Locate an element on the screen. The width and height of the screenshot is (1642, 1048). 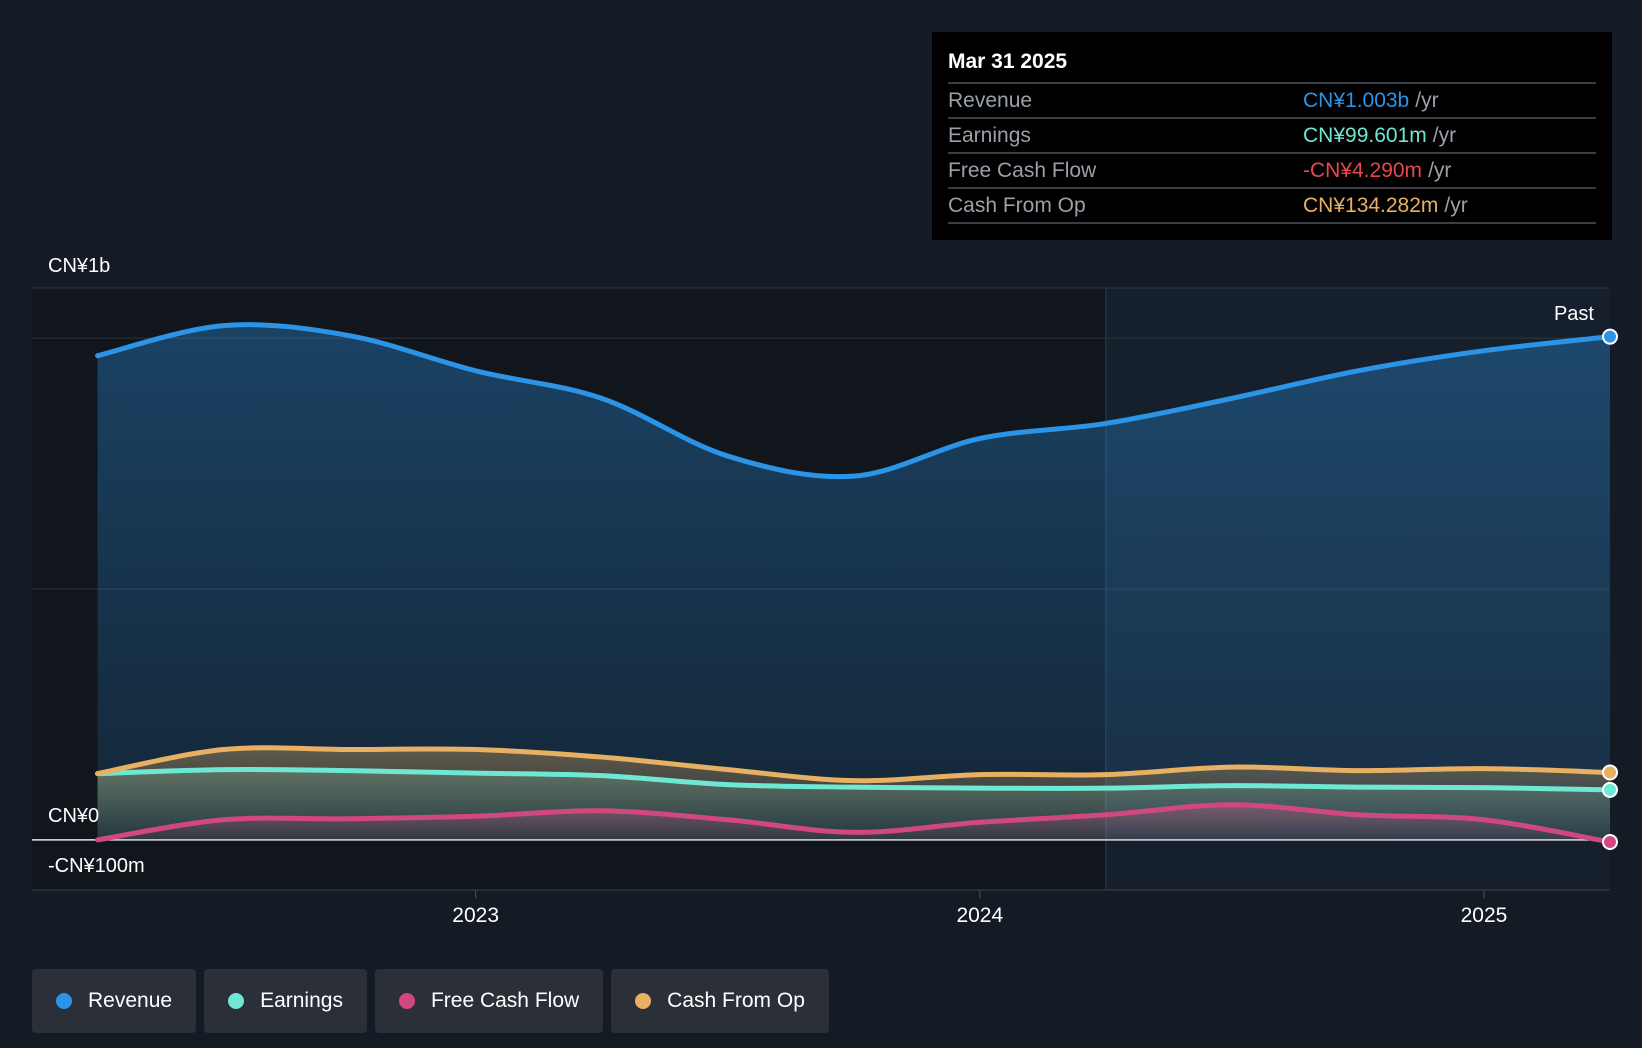
free-cash-flow-line is located at coordinates (854, 823).